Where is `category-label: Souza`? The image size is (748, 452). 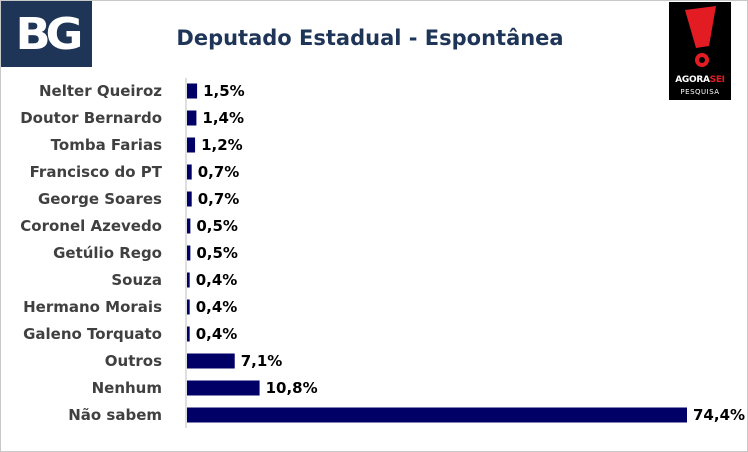 category-label: Souza is located at coordinates (136, 280).